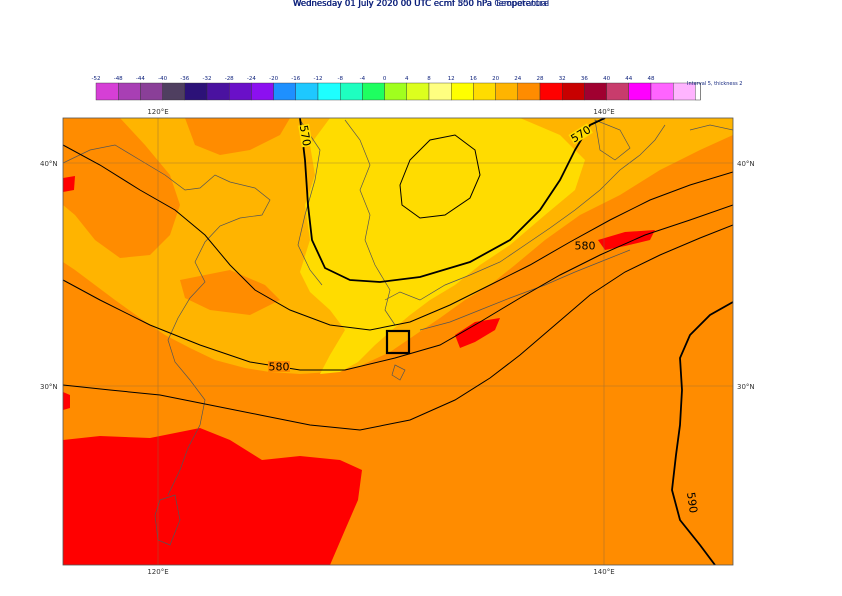 The image size is (842, 596). Describe the element at coordinates (473, 79) in the screenshot. I see `legend-tick-label: 16` at that location.